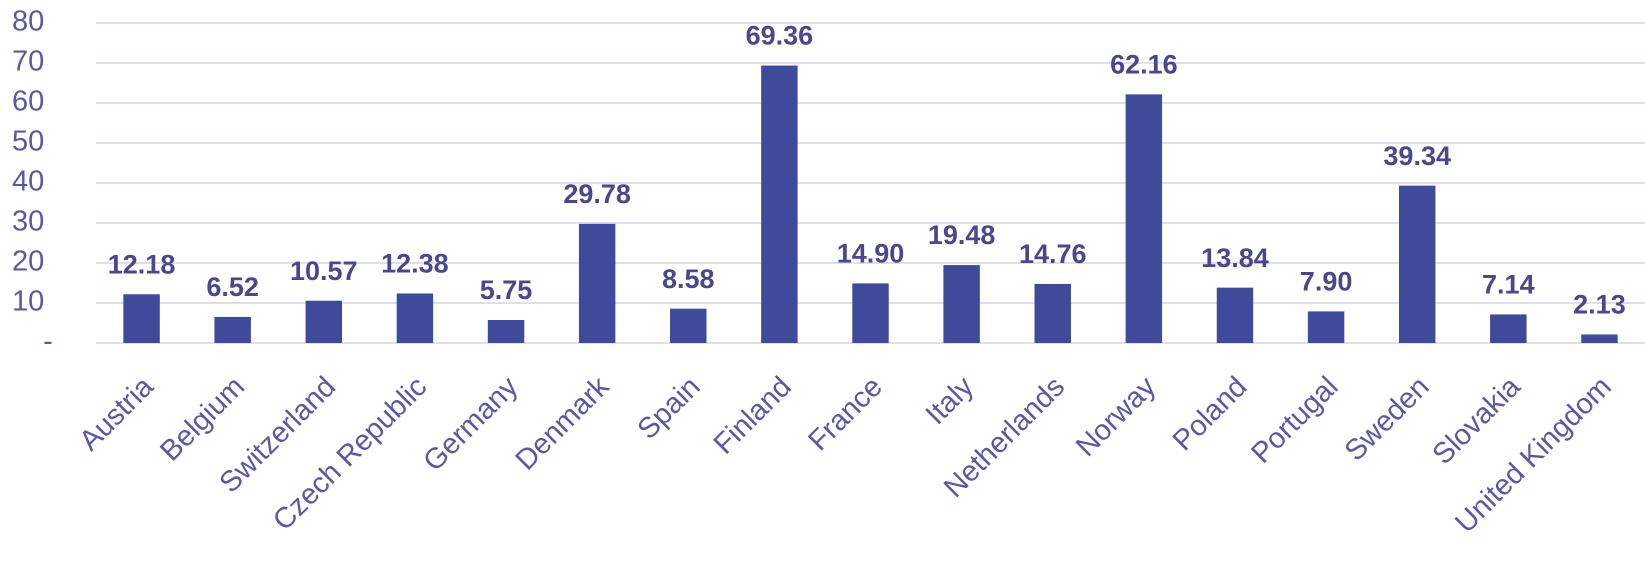 The image size is (1645, 576). Describe the element at coordinates (232, 287) in the screenshot. I see `data-label: 6.52` at that location.